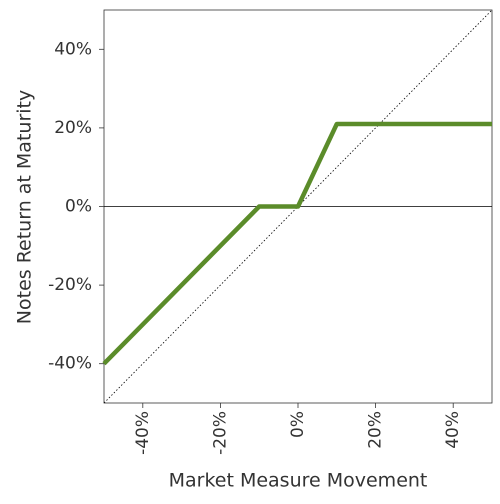  Describe the element at coordinates (143, 433) in the screenshot. I see `x-tick-label: -40%` at that location.